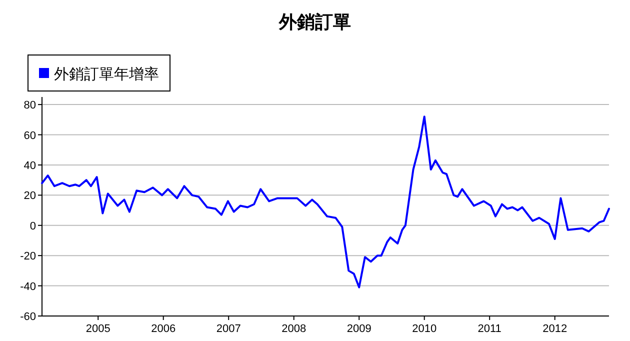  I want to click on x-tick-label: 2005, so click(98, 329).